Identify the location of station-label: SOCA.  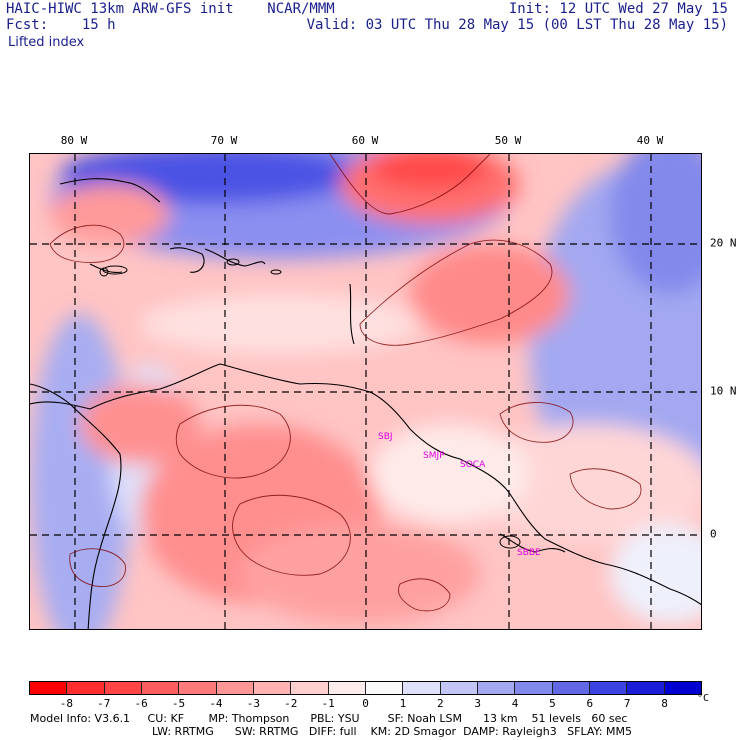
(473, 465).